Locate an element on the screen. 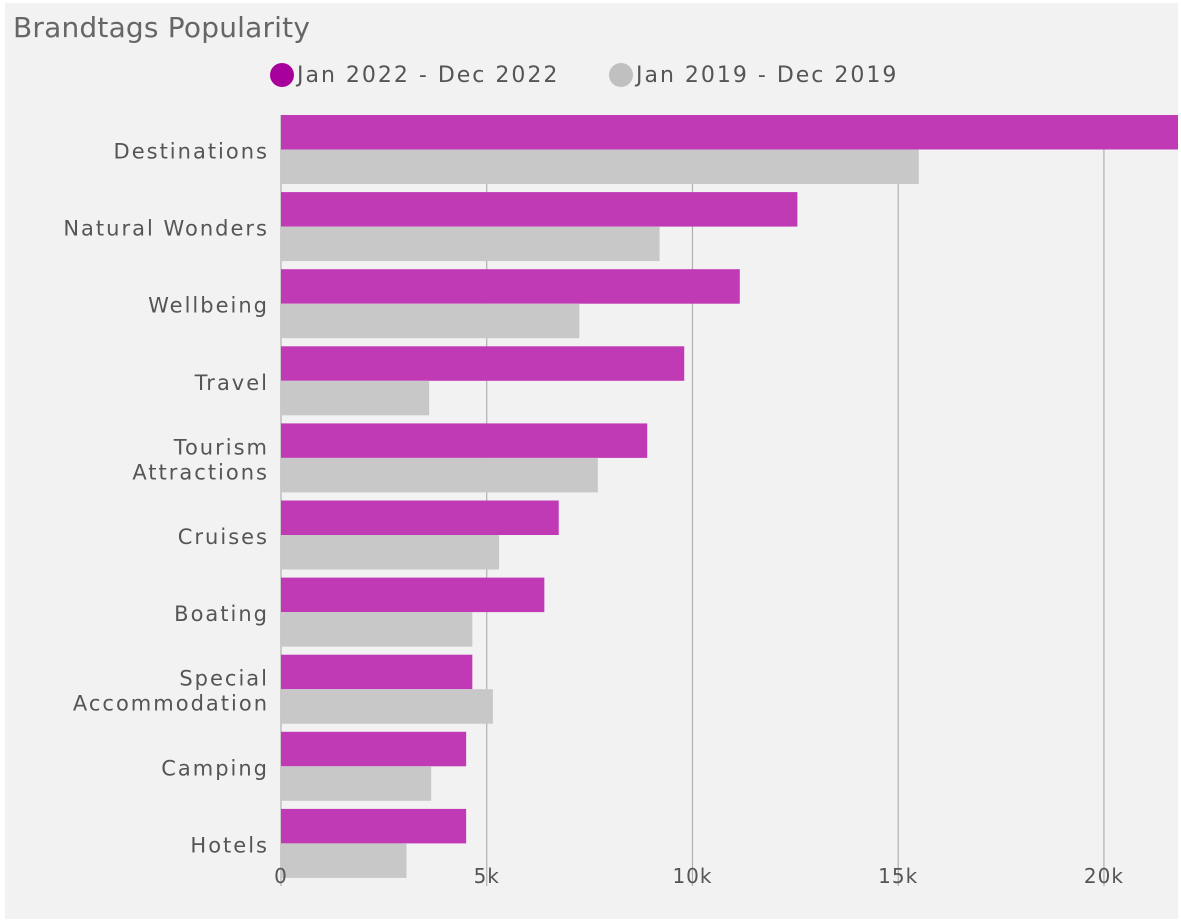 The height and width of the screenshot is (923, 1181). category-label-5: Cruises is located at coordinates (223, 537).